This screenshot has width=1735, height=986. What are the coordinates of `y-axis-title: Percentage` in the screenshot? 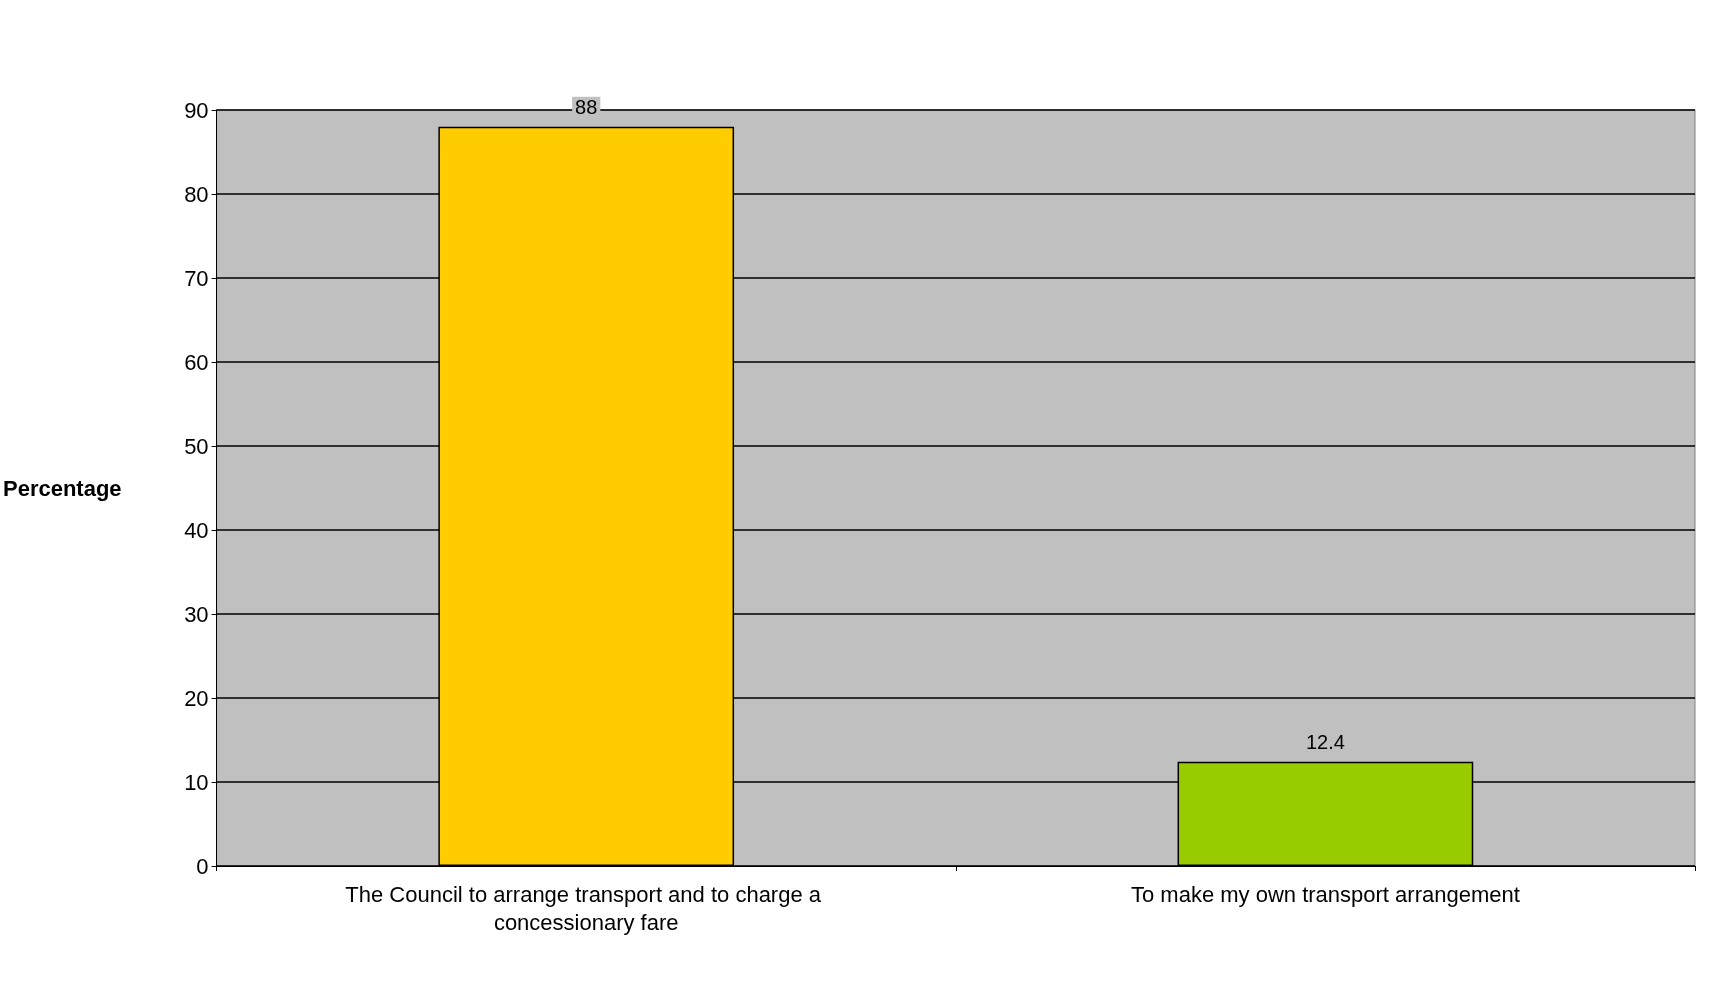 It's located at (62, 488).